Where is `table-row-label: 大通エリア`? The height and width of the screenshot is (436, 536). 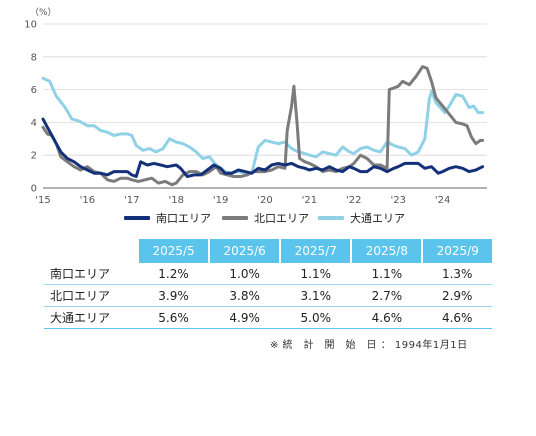 table-row-label: 大通エリア is located at coordinates (91, 317).